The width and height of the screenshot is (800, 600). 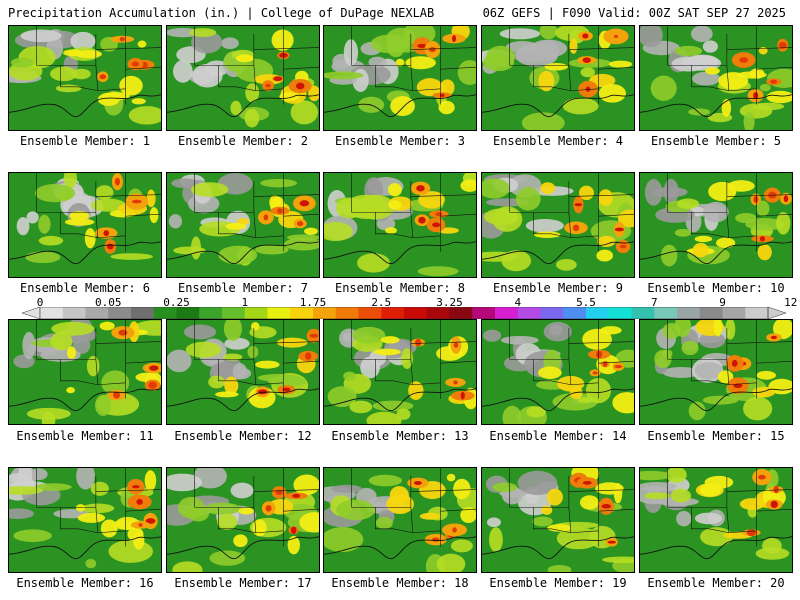 What do you see at coordinates (400, 583) in the screenshot?
I see `ensemble-member-label: Ensemble Member: 18` at bounding box center [400, 583].